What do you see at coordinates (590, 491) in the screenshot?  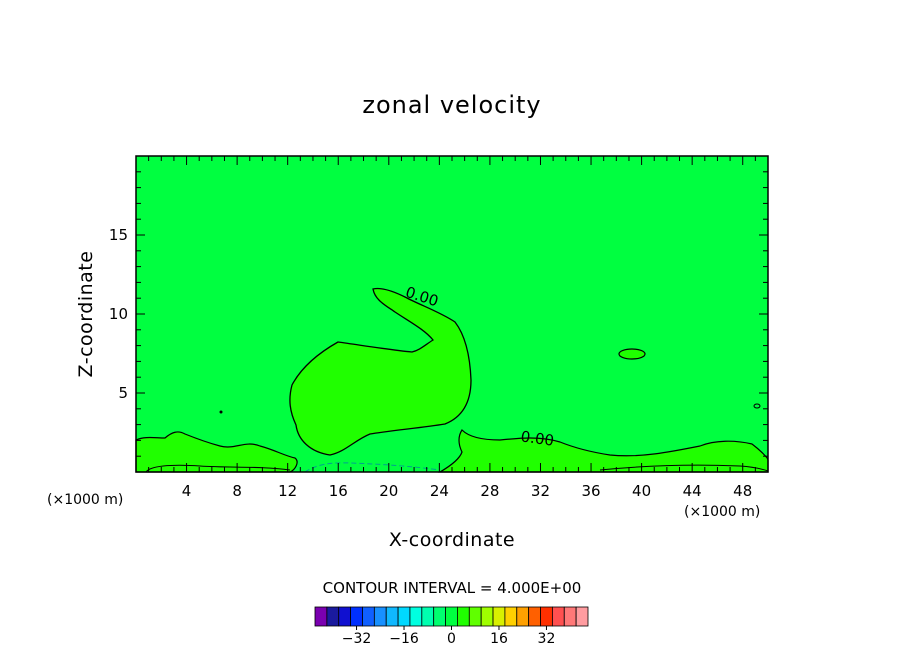 I see `x-tick-label: 36` at bounding box center [590, 491].